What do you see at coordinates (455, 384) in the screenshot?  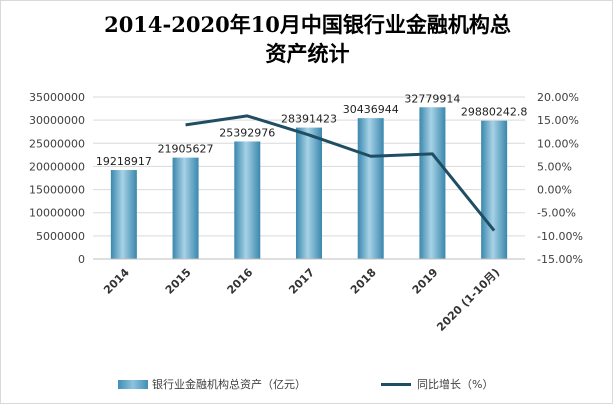 I see `legend-label-growth: 同比增长（%）` at bounding box center [455, 384].